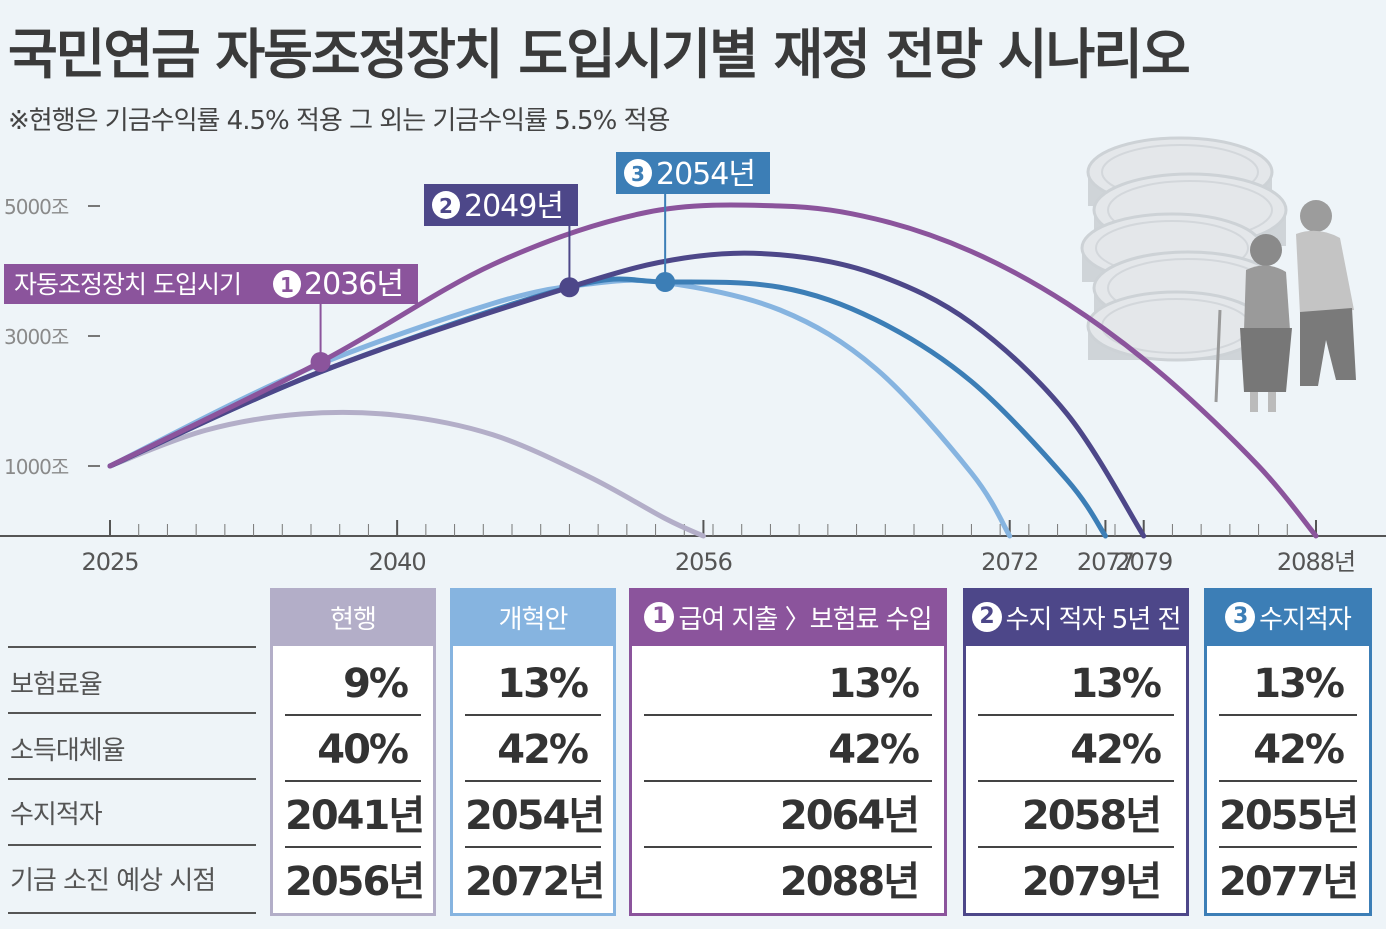 The width and height of the screenshot is (1386, 929). I want to click on table-cell: 2058년, so click(1076, 816).